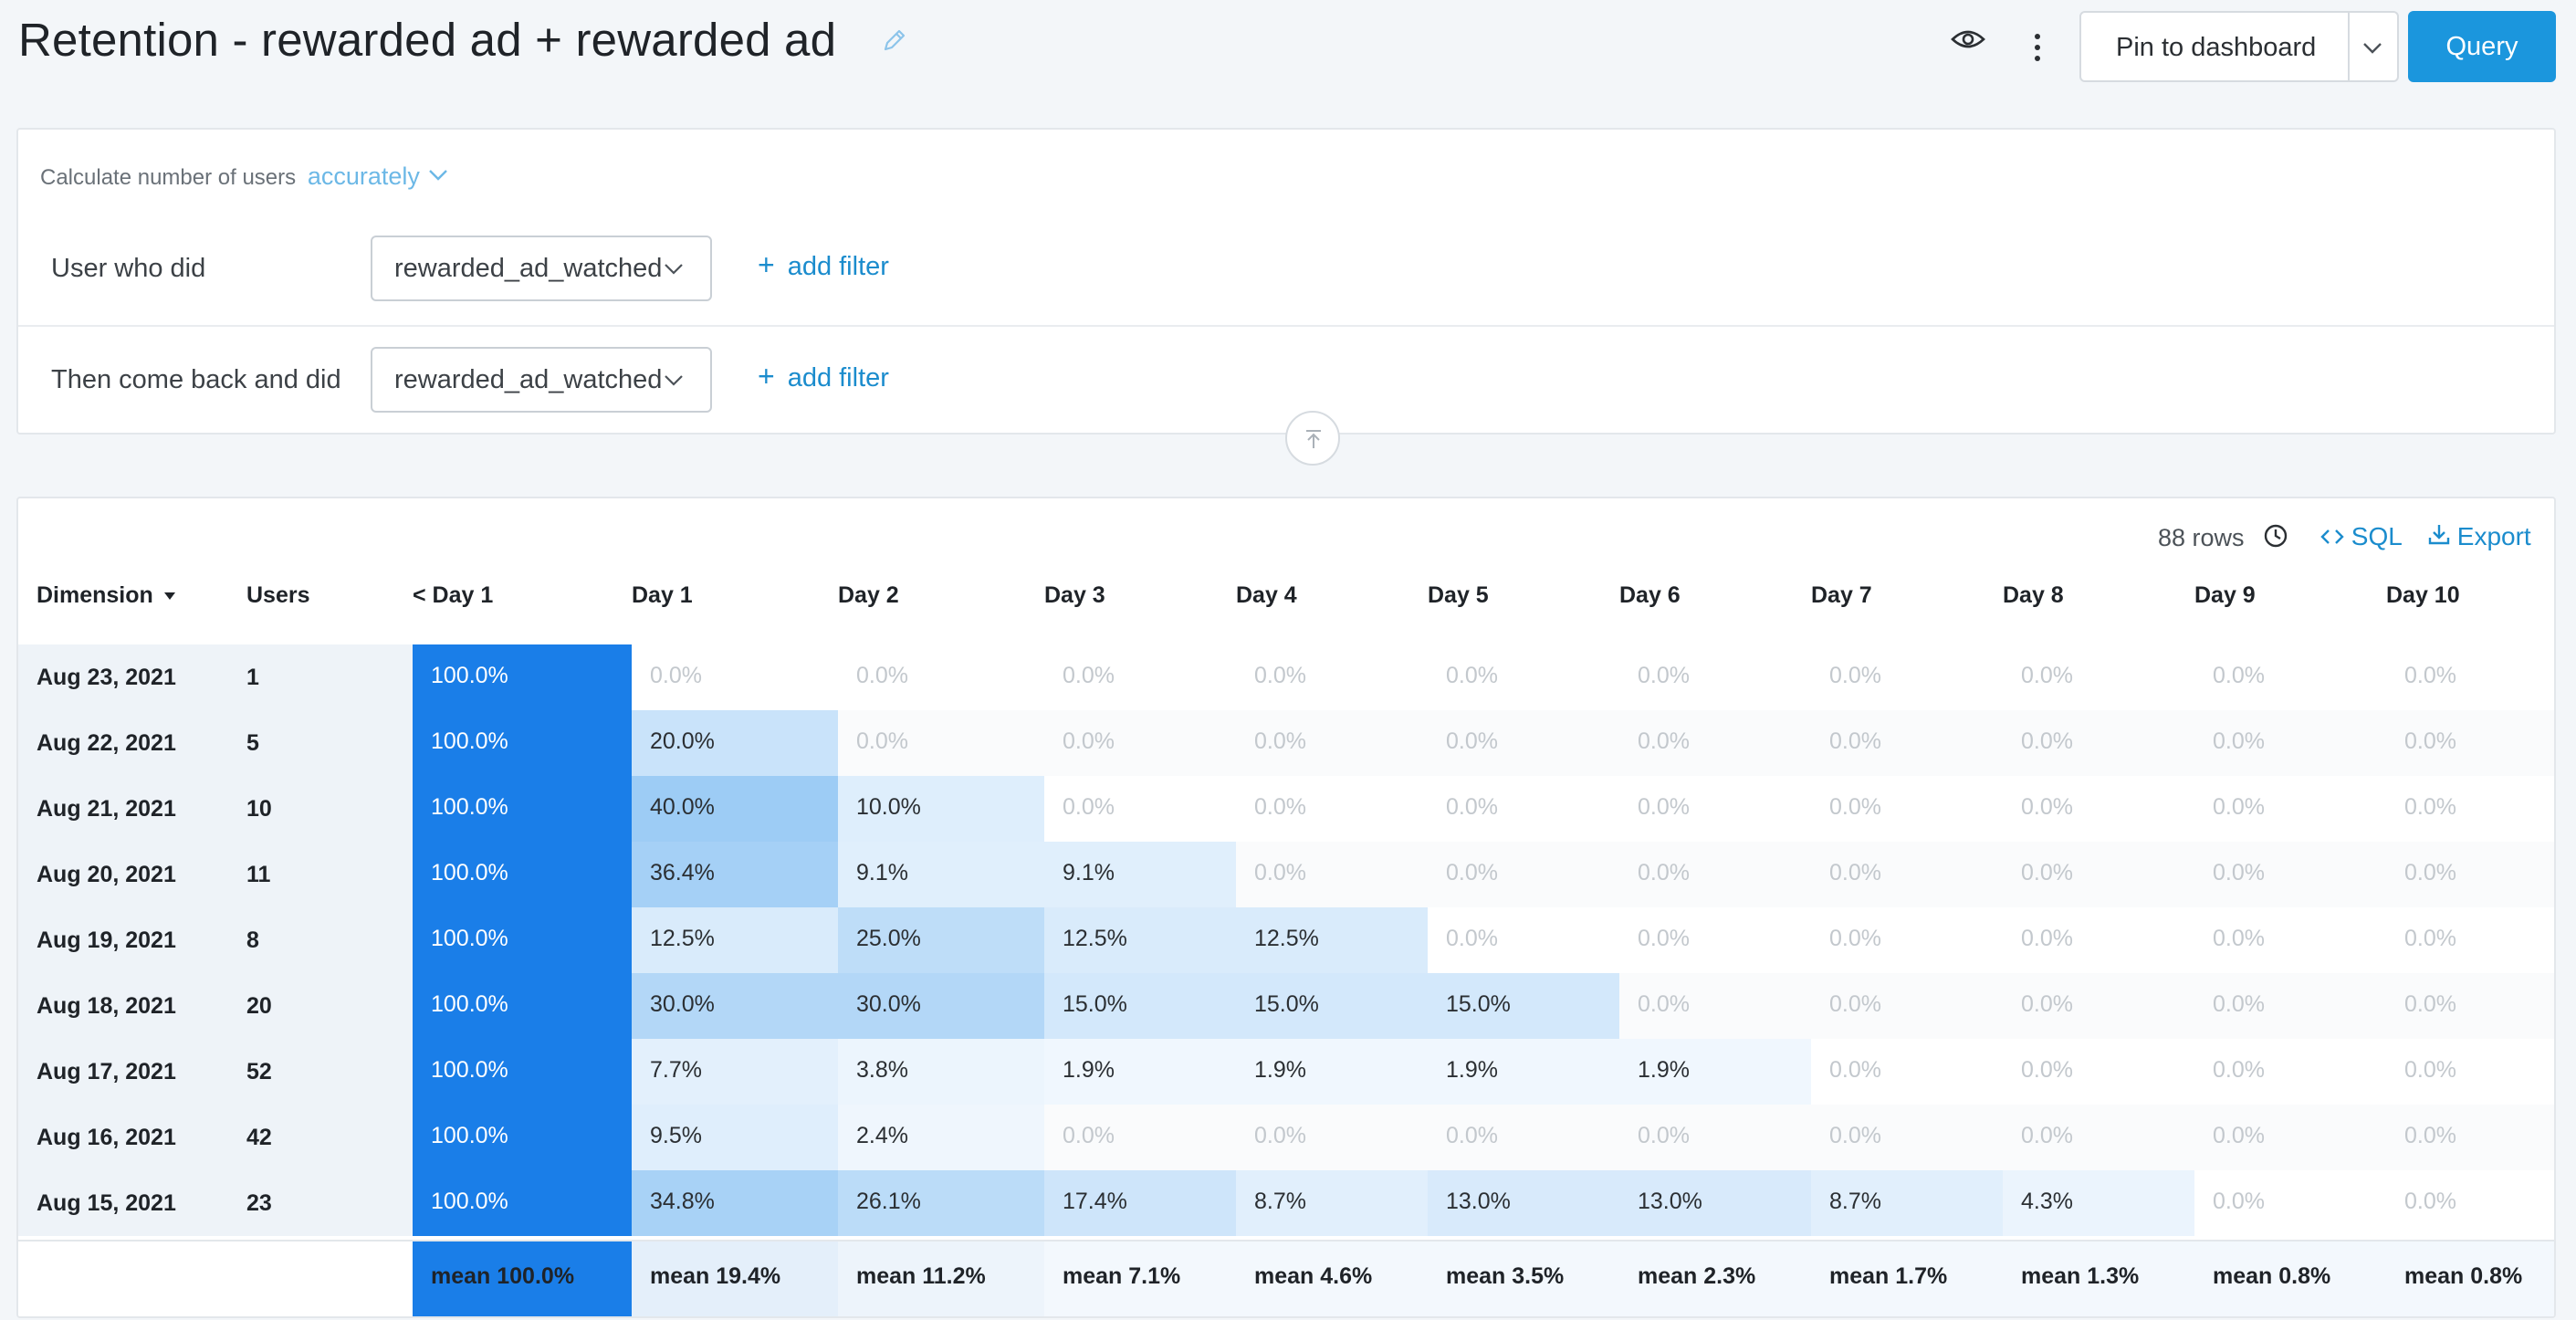  I want to click on retention-cell: 26.1%, so click(941, 1203).